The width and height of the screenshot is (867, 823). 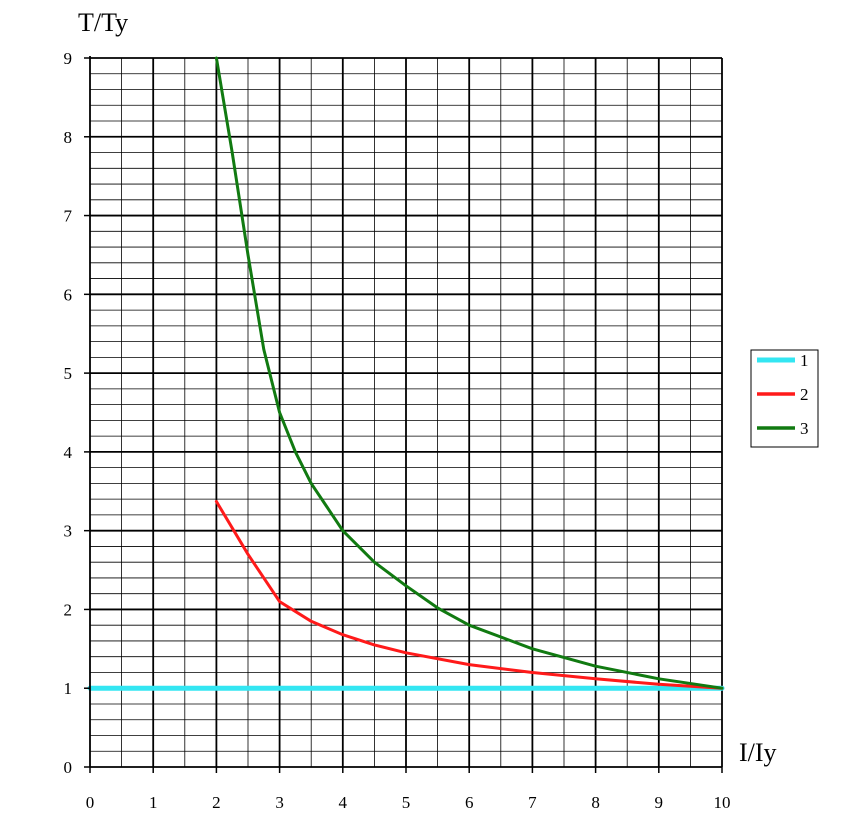 I want to click on y-tick-label: 3, so click(x=68, y=531).